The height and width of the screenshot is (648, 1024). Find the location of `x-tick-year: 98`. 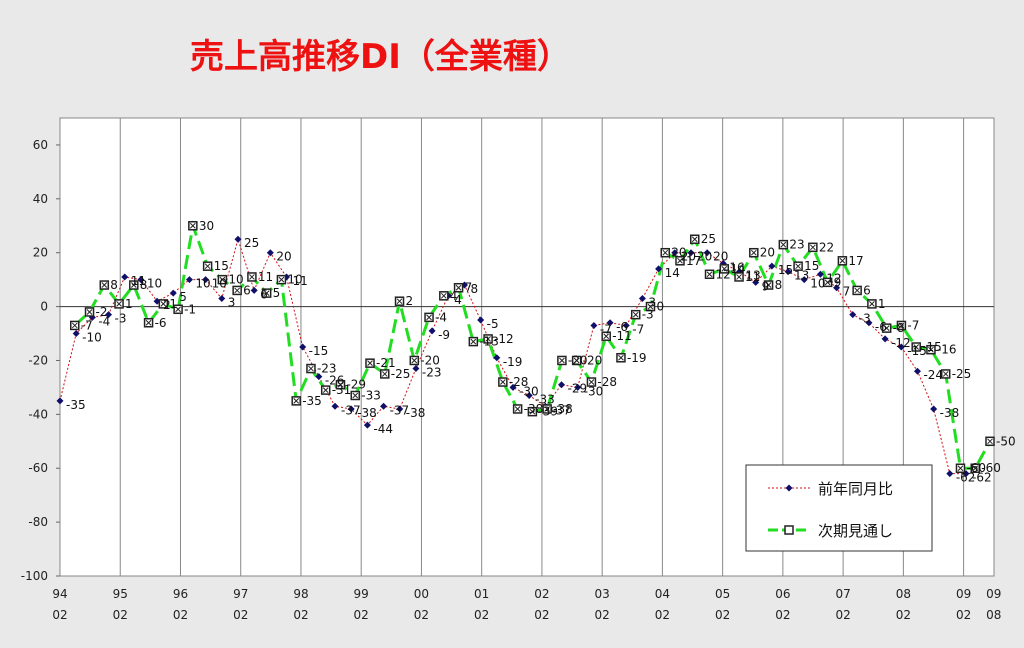

x-tick-year: 98 is located at coordinates (300, 594).